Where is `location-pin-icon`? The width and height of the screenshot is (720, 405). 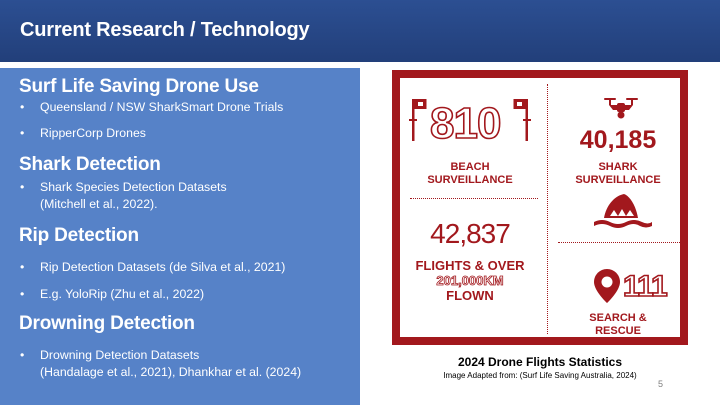
location-pin-icon is located at coordinates (607, 286).